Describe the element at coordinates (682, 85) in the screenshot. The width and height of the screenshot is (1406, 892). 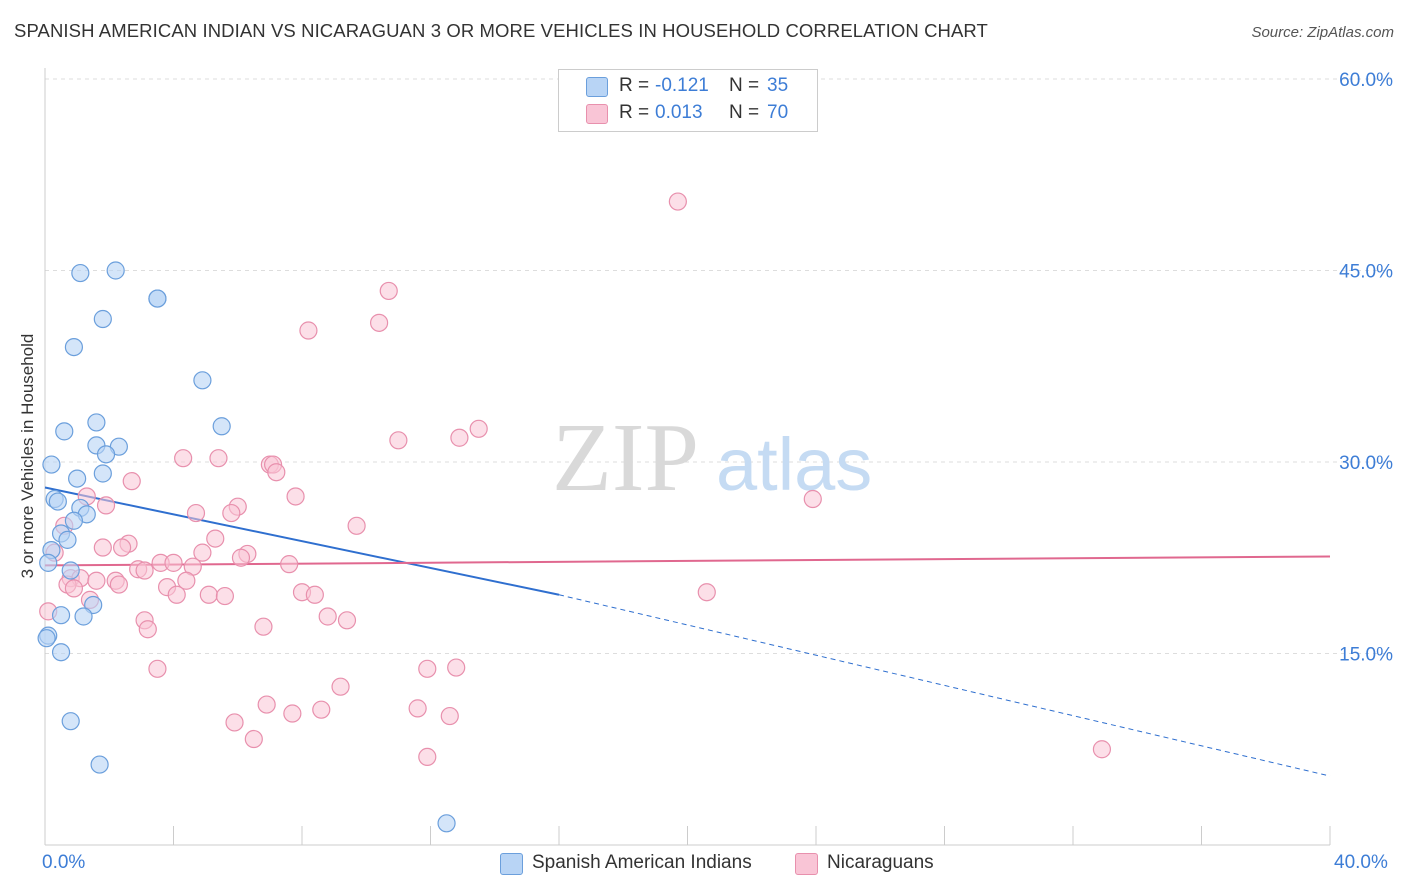
I see `legend-r-value: -0.121` at that location.